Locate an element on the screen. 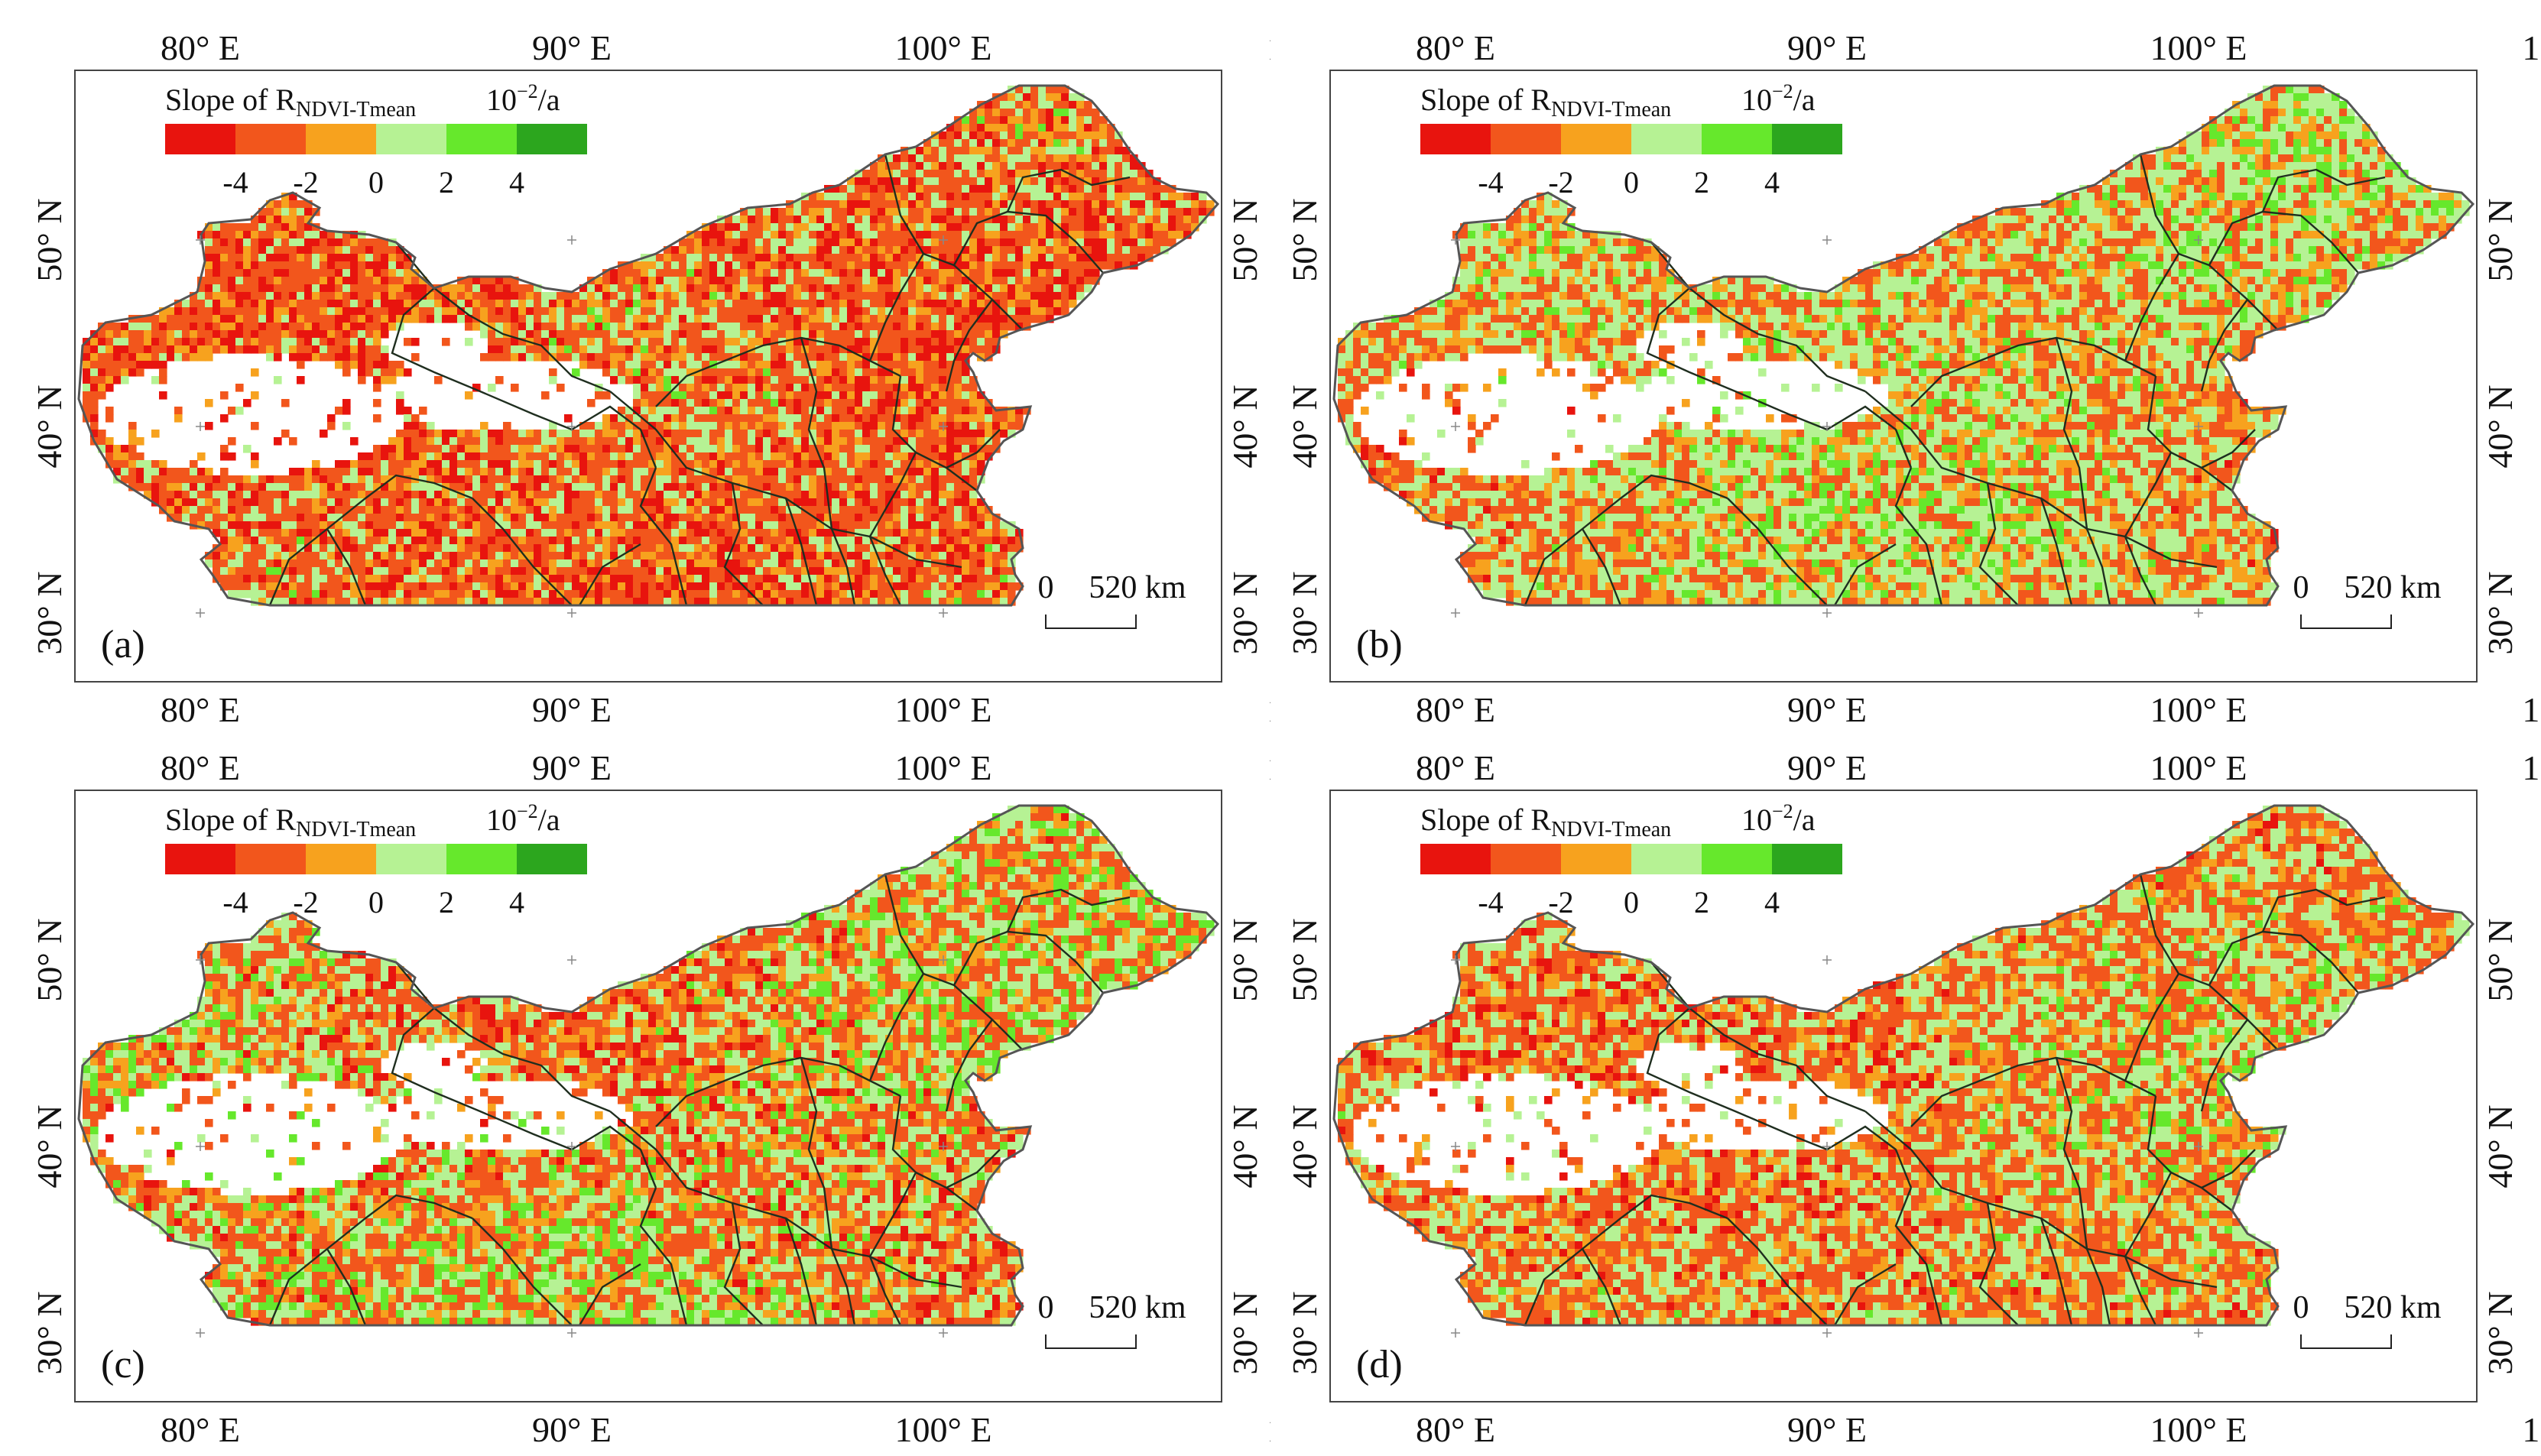 This screenshot has width=2541, height=1456. panel-label: (d) is located at coordinates (1379, 1364).